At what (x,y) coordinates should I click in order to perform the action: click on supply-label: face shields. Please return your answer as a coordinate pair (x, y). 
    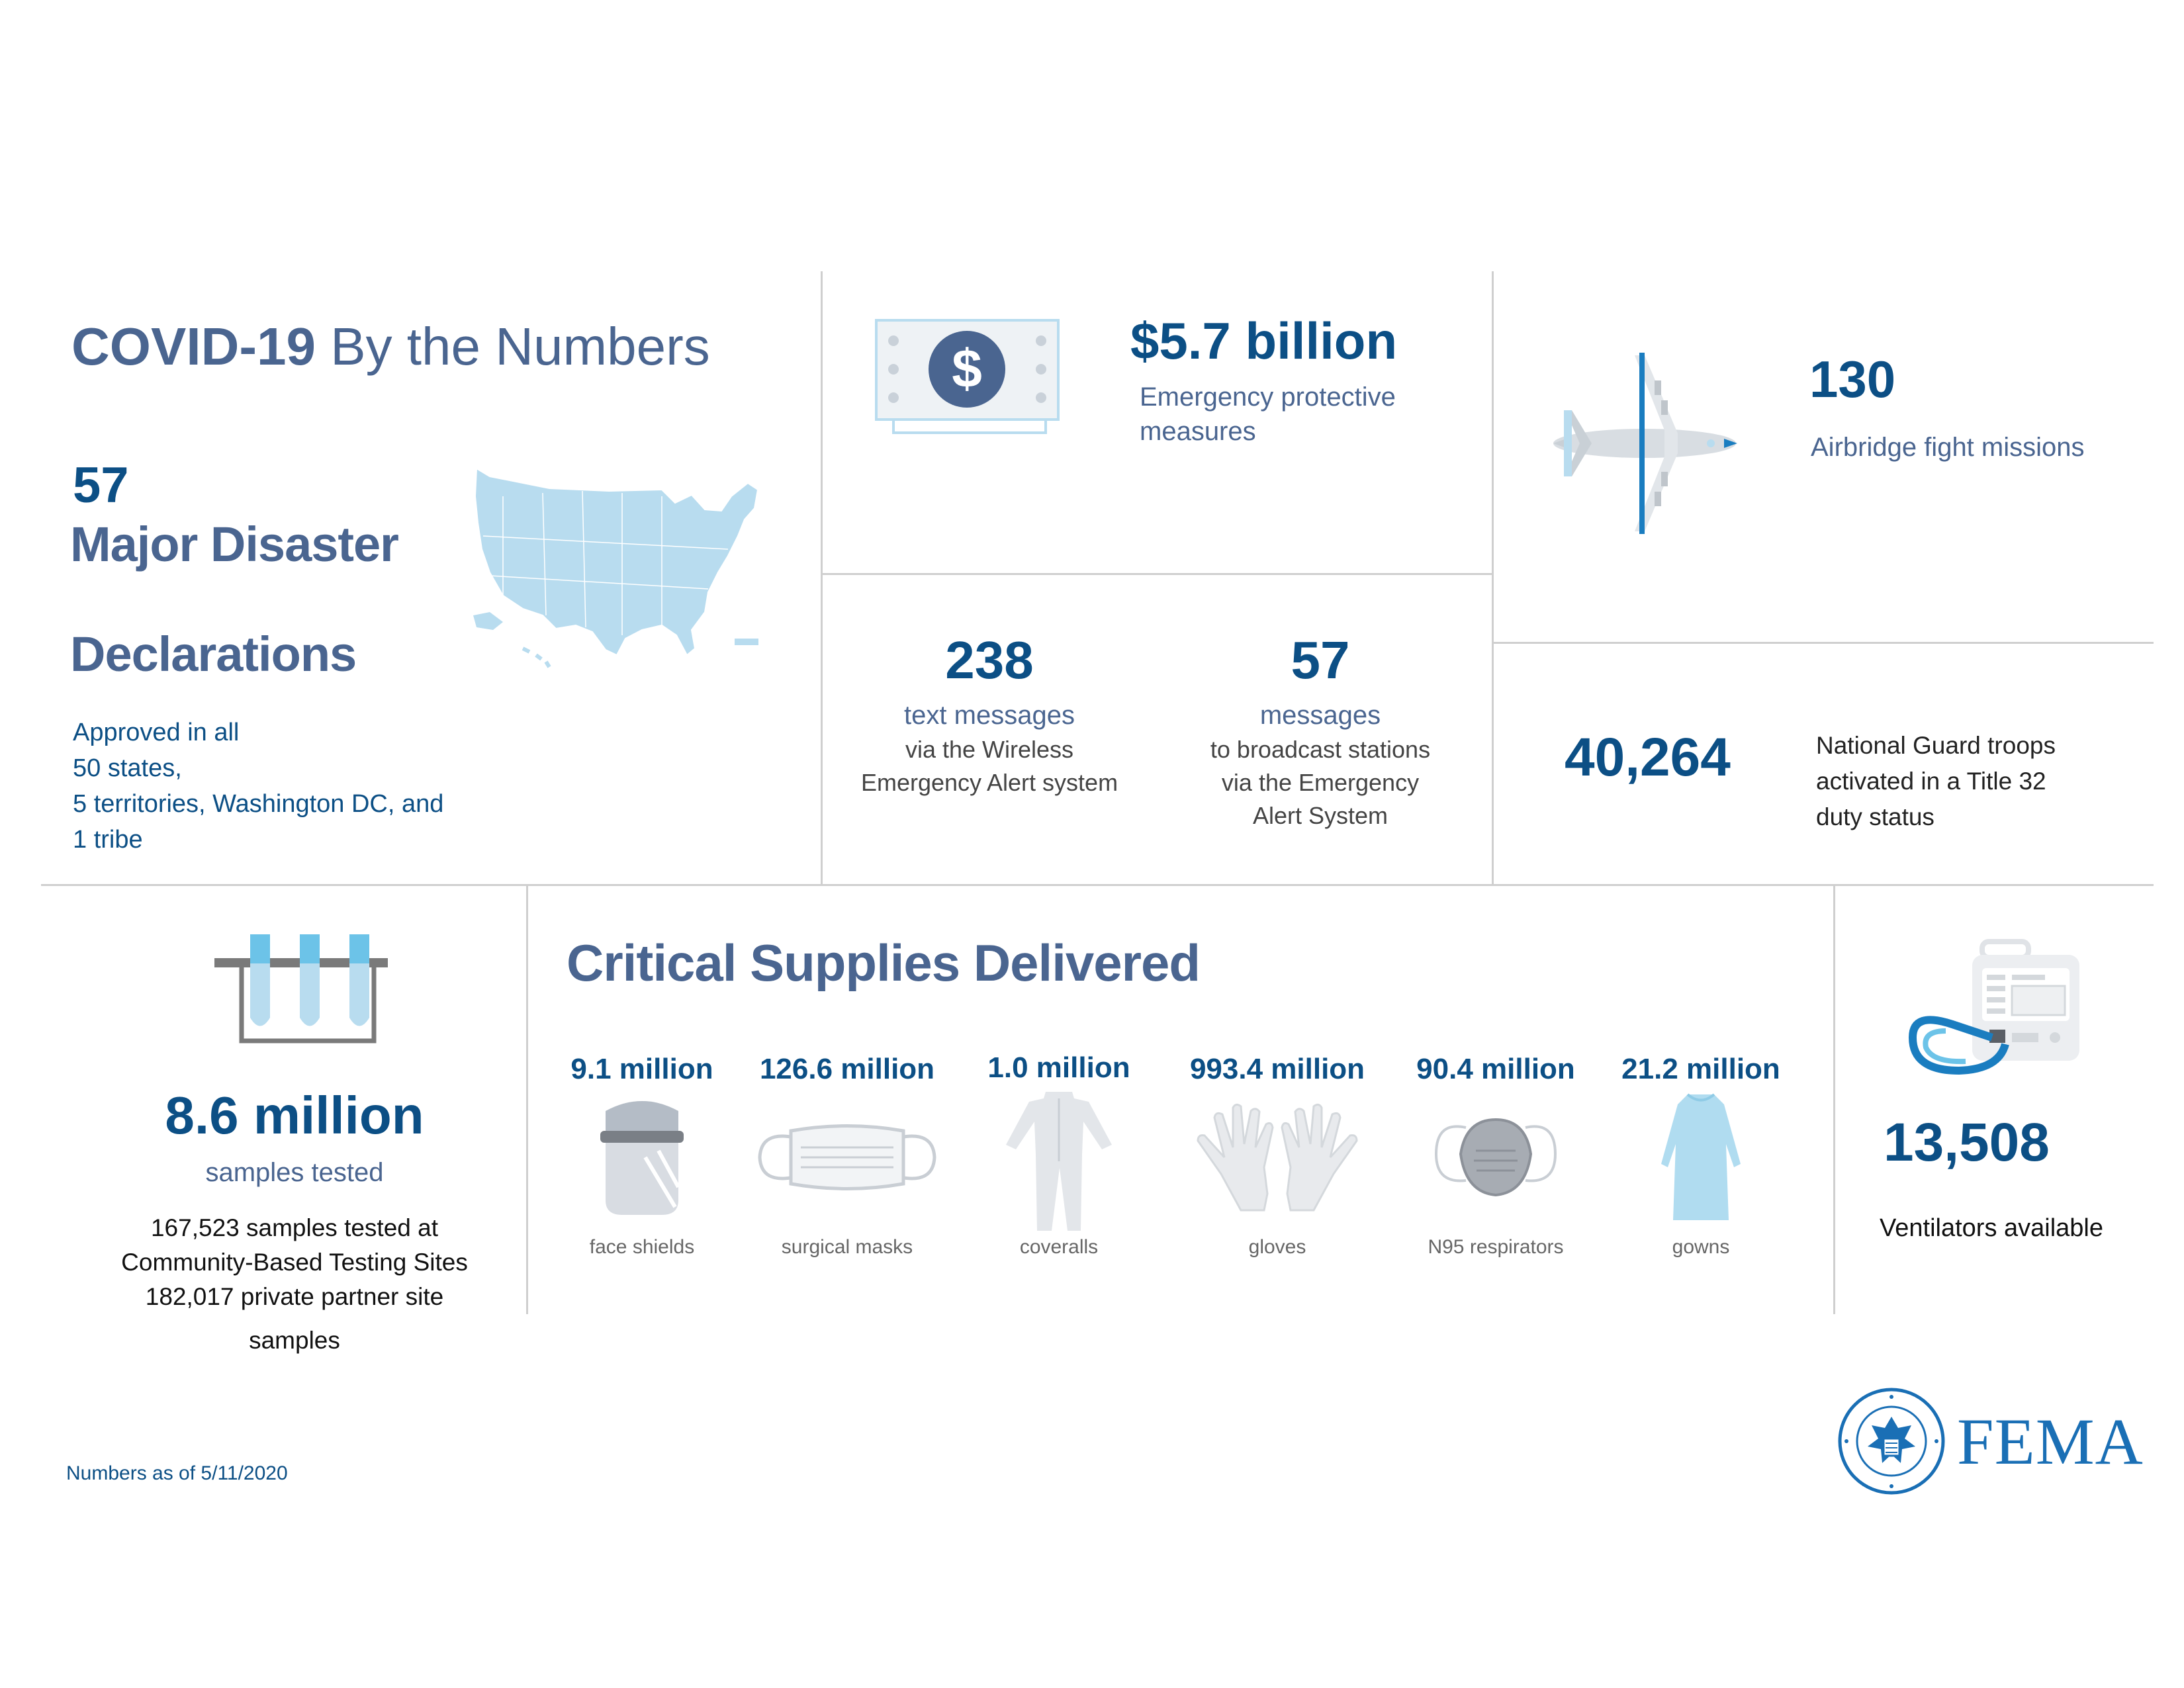
    Looking at the image, I should click on (642, 1247).